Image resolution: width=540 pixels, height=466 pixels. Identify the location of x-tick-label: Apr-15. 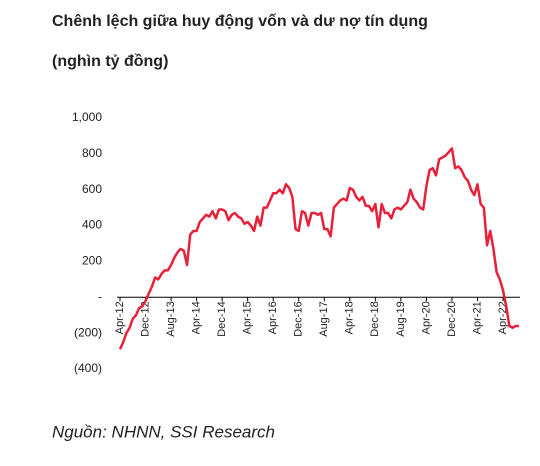
(248, 317).